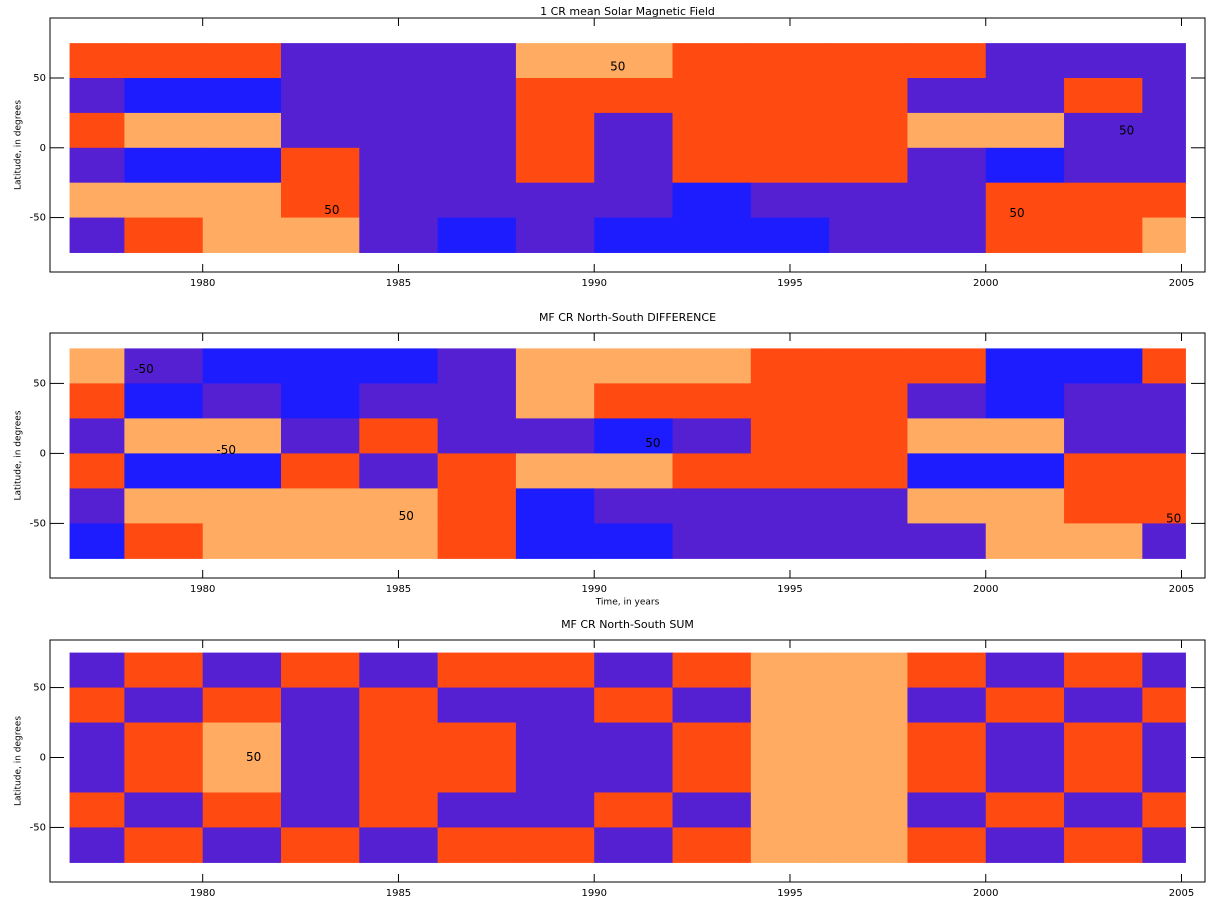 The width and height of the screenshot is (1219, 902). What do you see at coordinates (1181, 283) in the screenshot?
I see `x-tick-label: 2005` at bounding box center [1181, 283].